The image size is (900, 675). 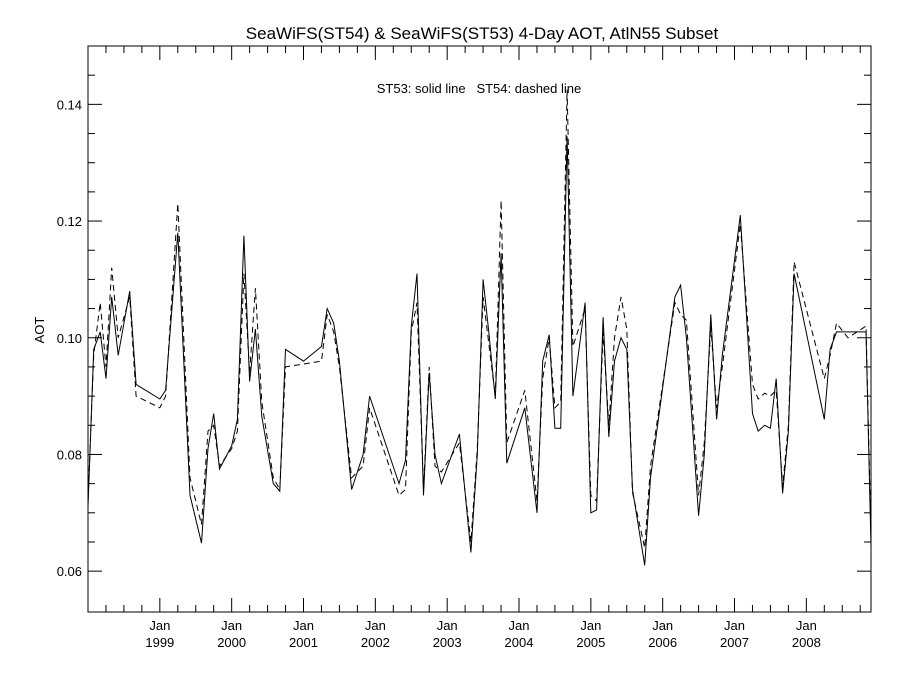 What do you see at coordinates (447, 642) in the screenshot?
I see `x-tick-year-label: 2003` at bounding box center [447, 642].